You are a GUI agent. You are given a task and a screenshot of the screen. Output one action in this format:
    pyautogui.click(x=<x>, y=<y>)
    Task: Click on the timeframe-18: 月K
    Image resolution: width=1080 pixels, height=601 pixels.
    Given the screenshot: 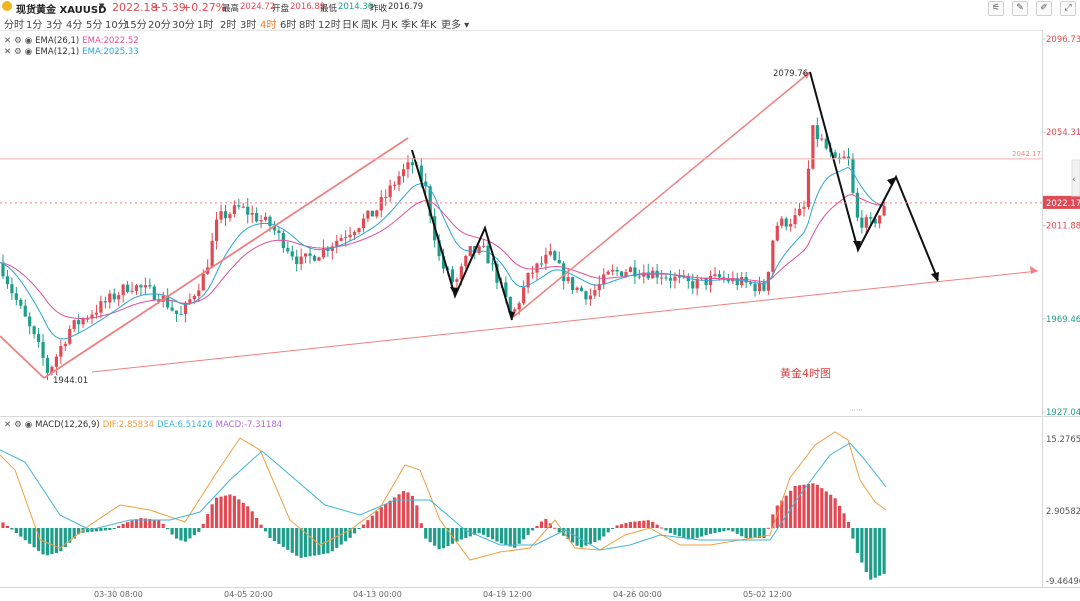 What is the action you would take?
    pyautogui.click(x=389, y=25)
    